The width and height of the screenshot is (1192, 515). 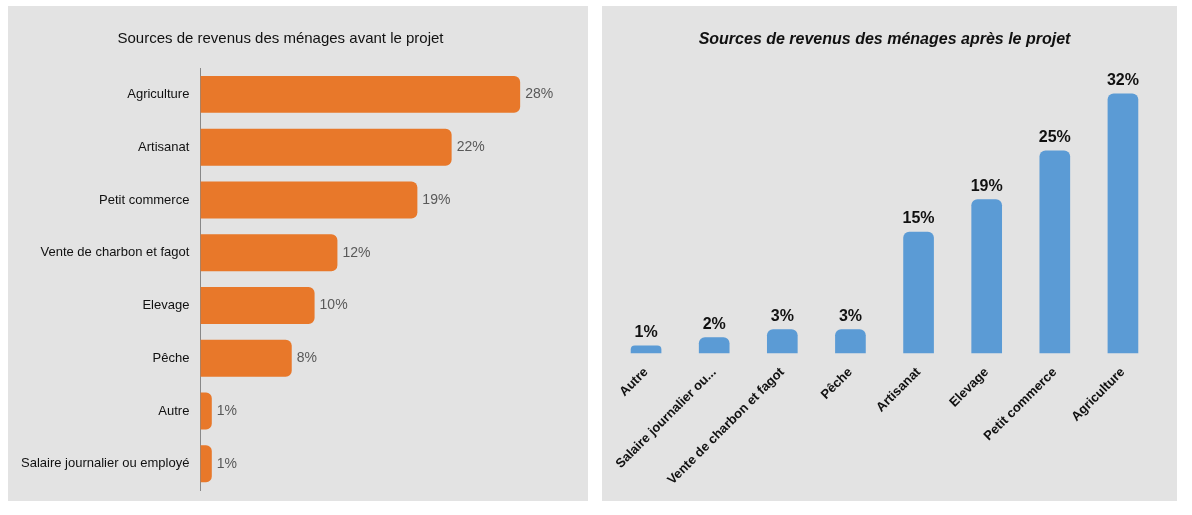 I want to click on data-label: 8%, so click(x=306, y=357).